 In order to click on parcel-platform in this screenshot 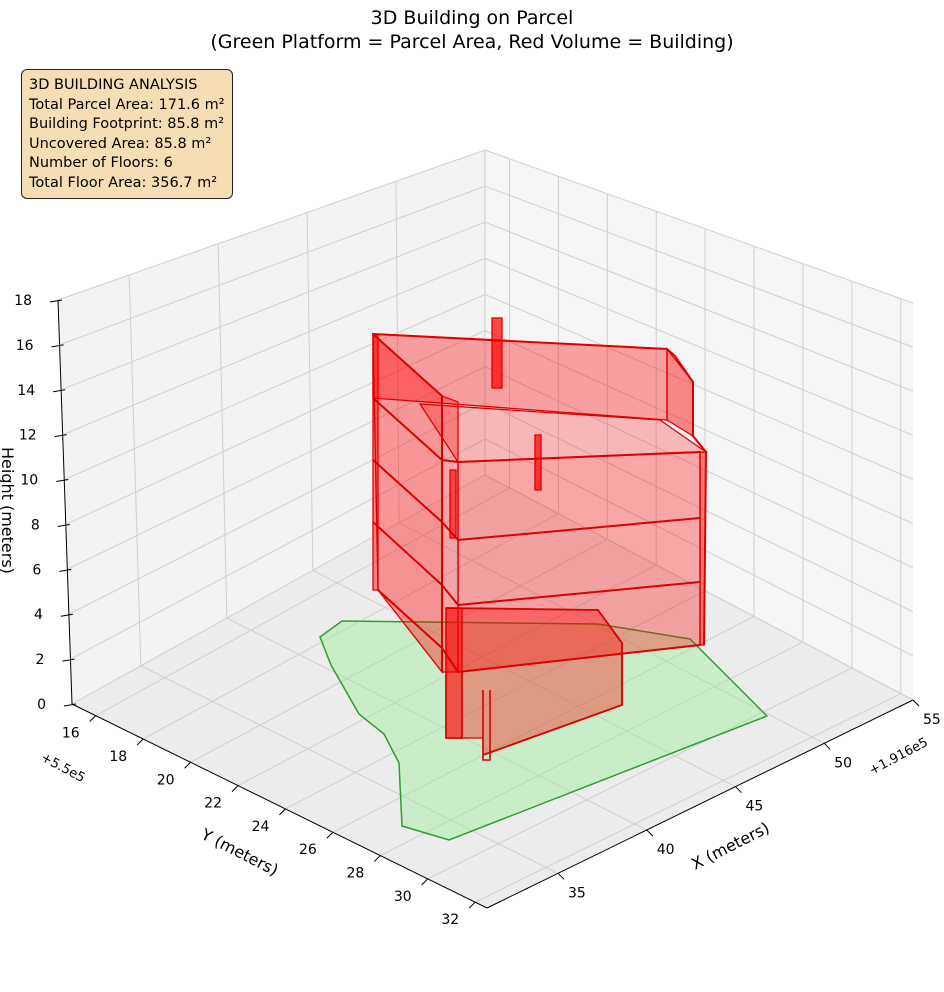, I will do `click(544, 730)`.